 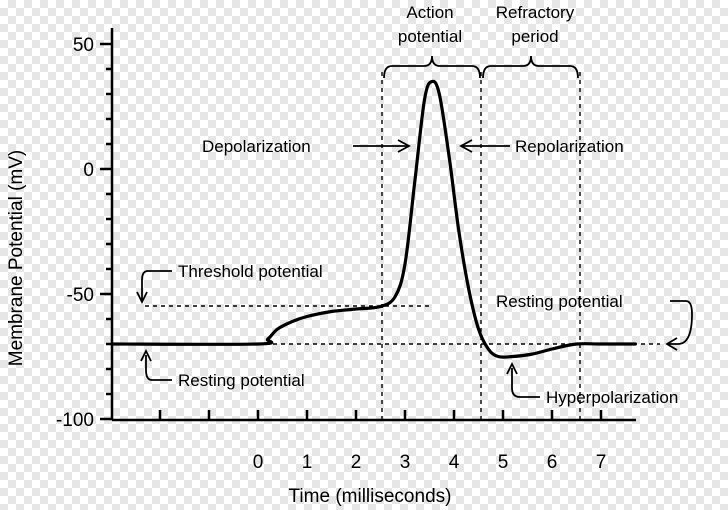 What do you see at coordinates (83, 45) in the screenshot?
I see `y-tick-label: 50` at bounding box center [83, 45].